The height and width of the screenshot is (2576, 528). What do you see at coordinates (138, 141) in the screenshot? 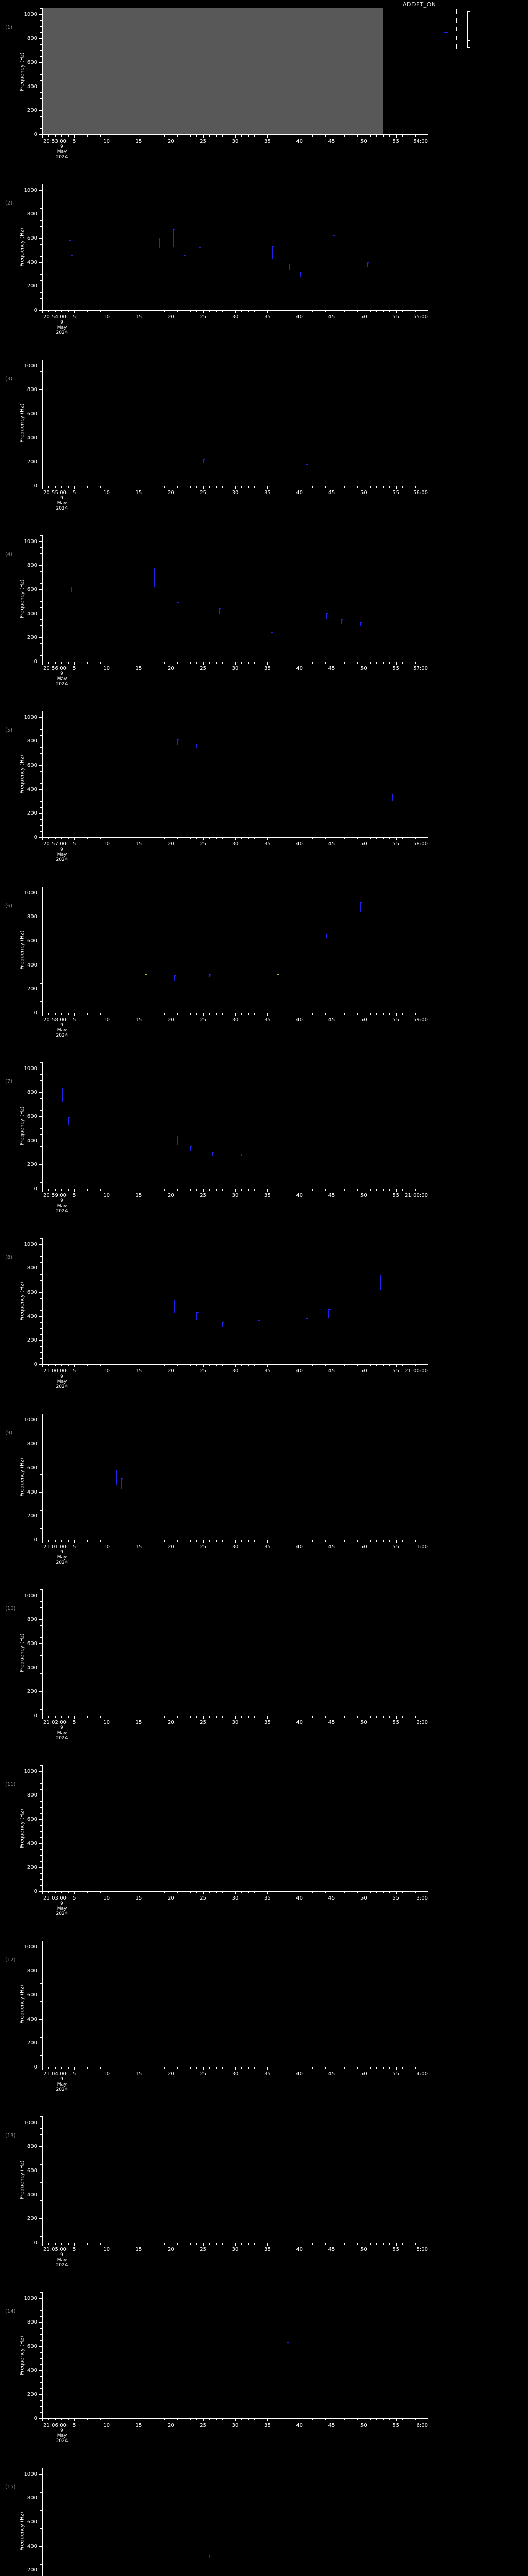
I see `x-axis-tick-label: 15` at bounding box center [138, 141].